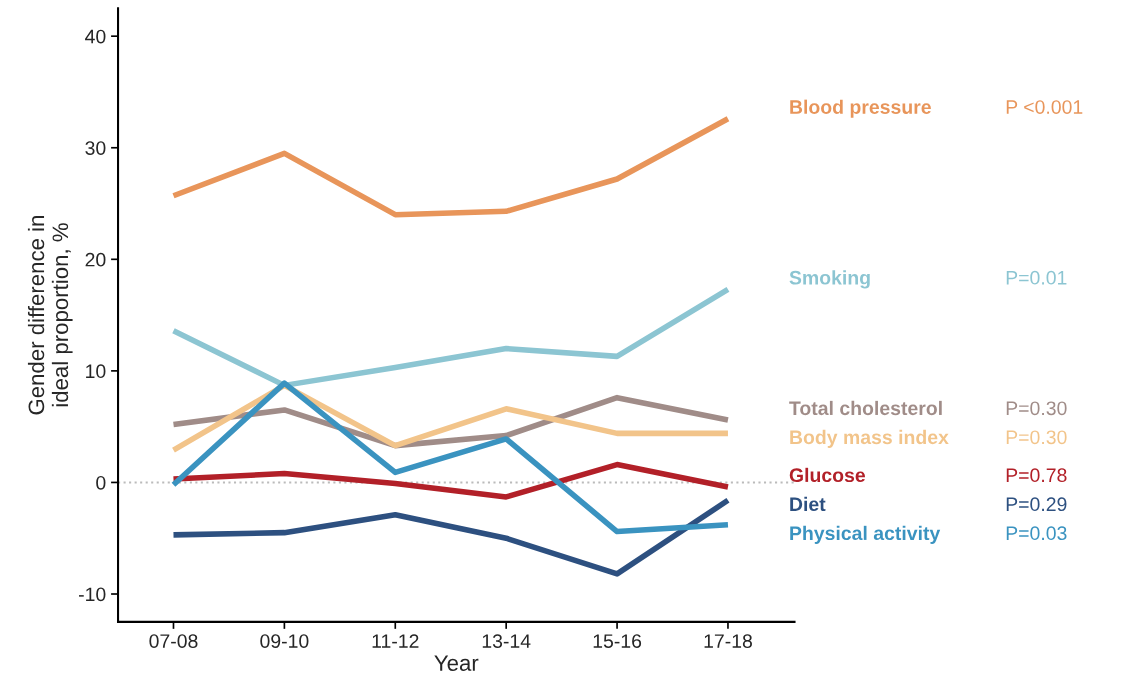 The width and height of the screenshot is (1135, 691). I want to click on text: Blood pressure, so click(860, 108).